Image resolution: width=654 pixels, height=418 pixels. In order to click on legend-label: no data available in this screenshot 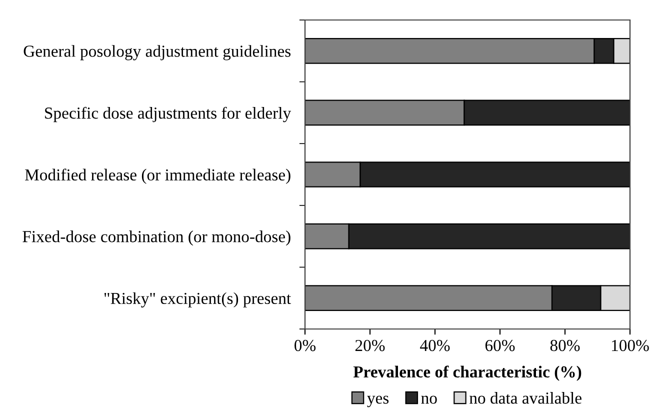, I will do `click(526, 398)`.